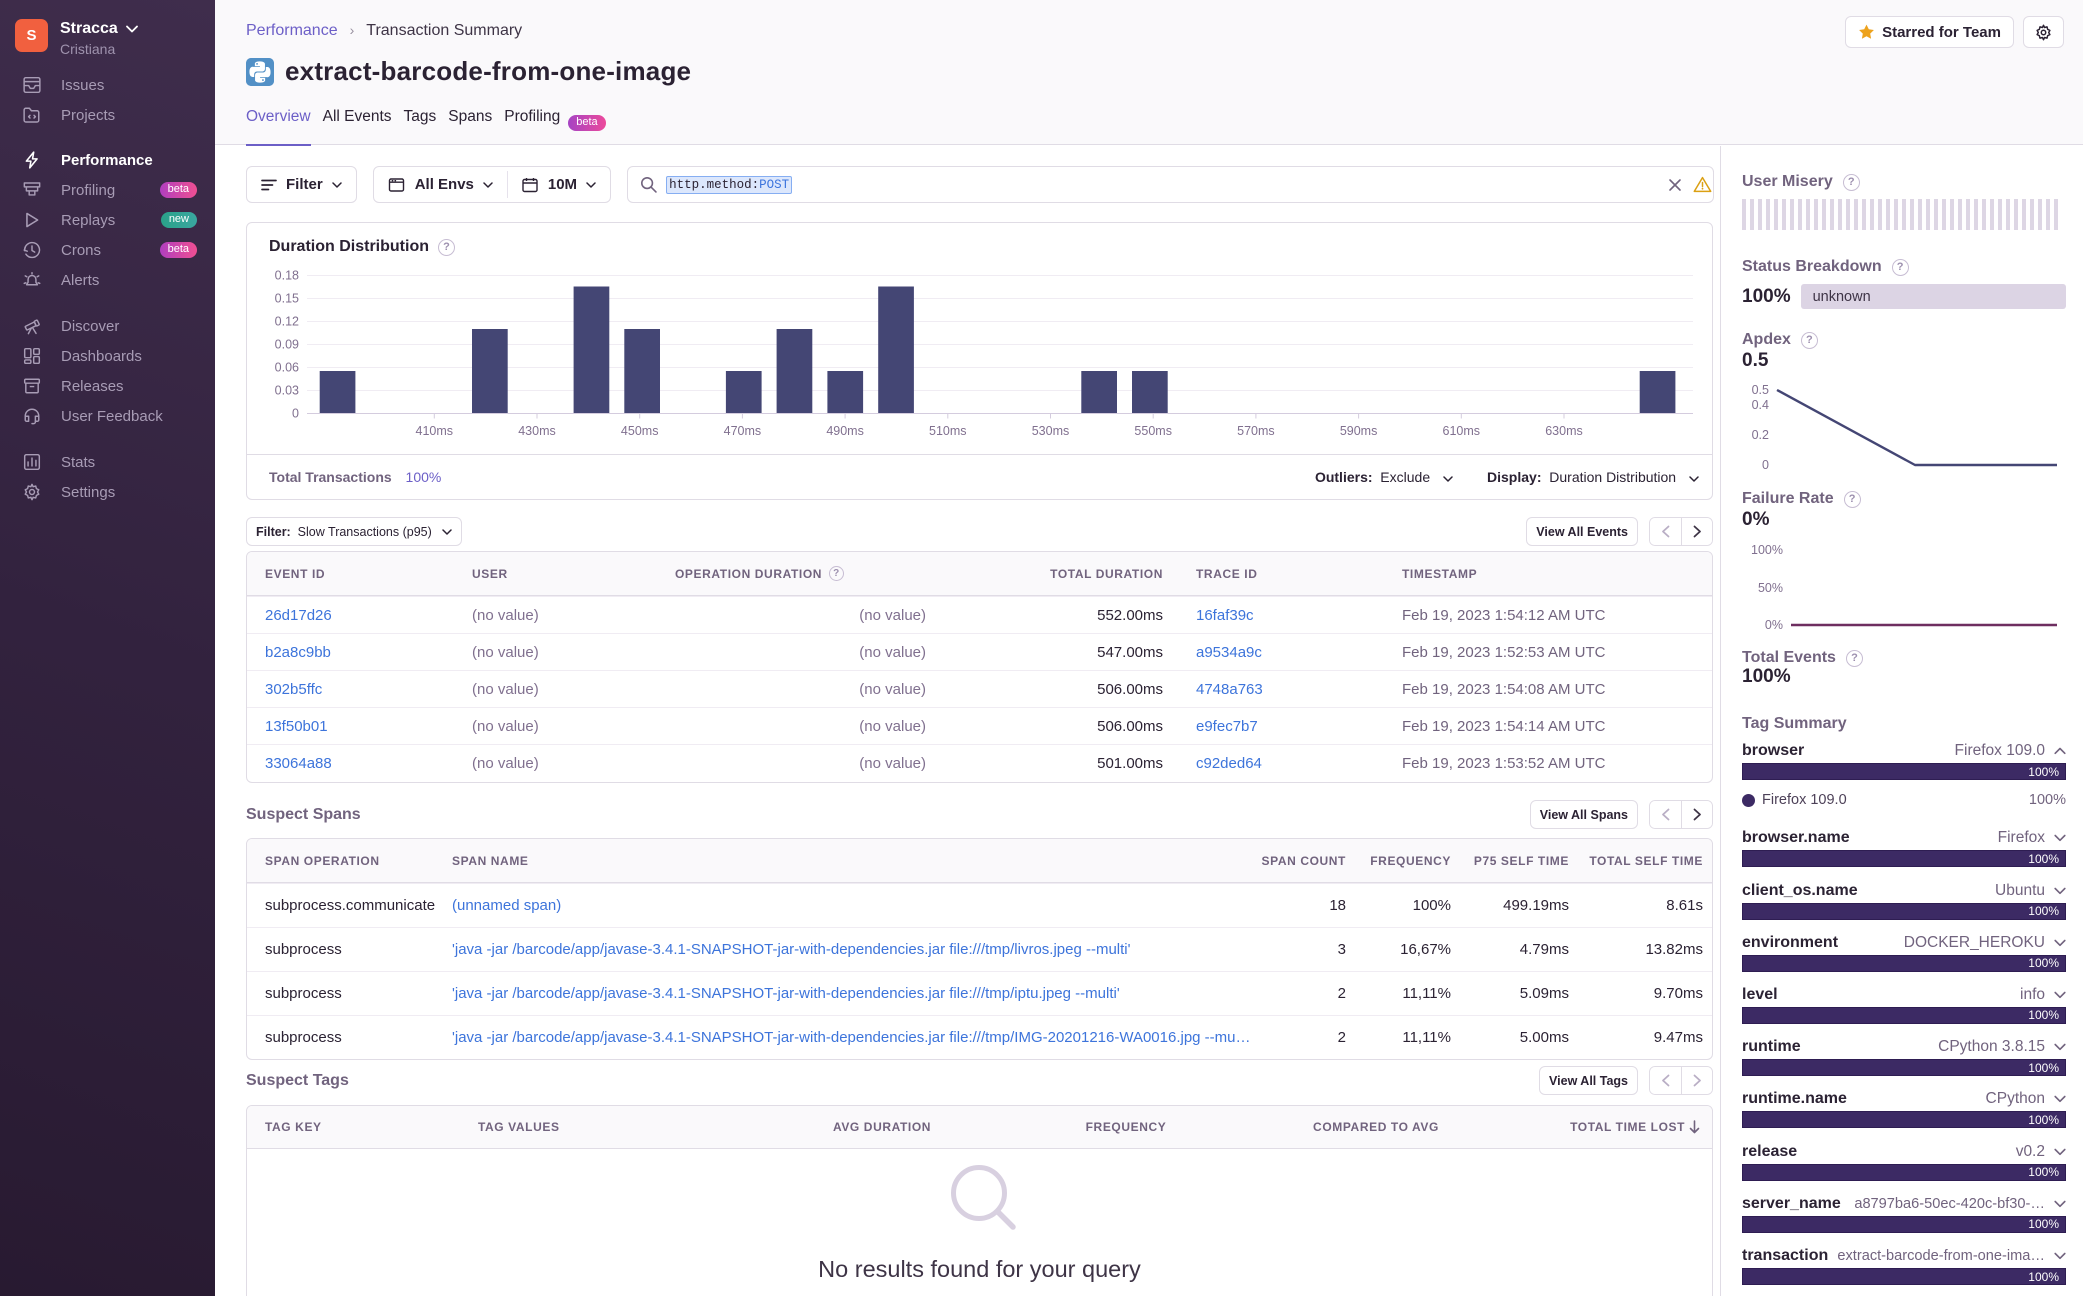  Describe the element at coordinates (1359, 431) in the screenshot. I see `svg-text: 590ms` at that location.